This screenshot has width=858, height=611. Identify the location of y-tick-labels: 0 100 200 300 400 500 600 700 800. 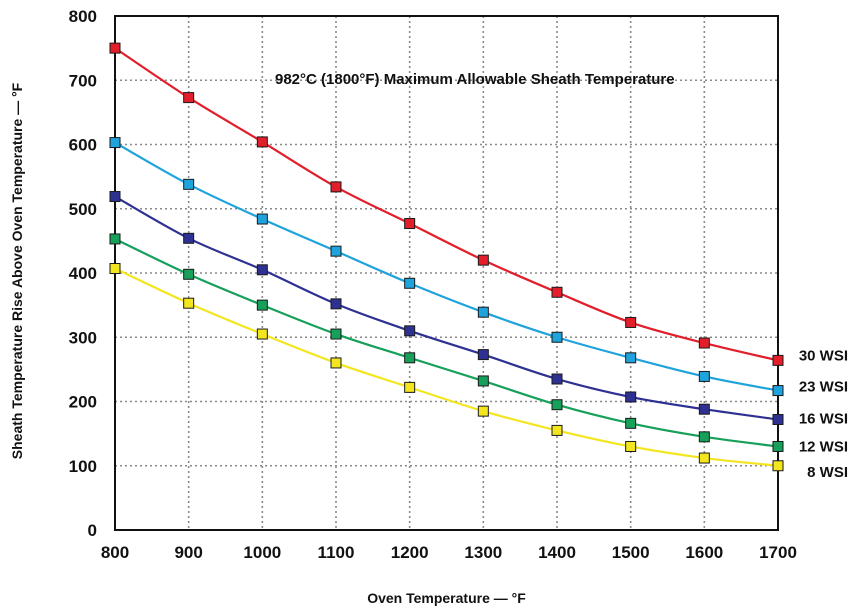
(83, 273).